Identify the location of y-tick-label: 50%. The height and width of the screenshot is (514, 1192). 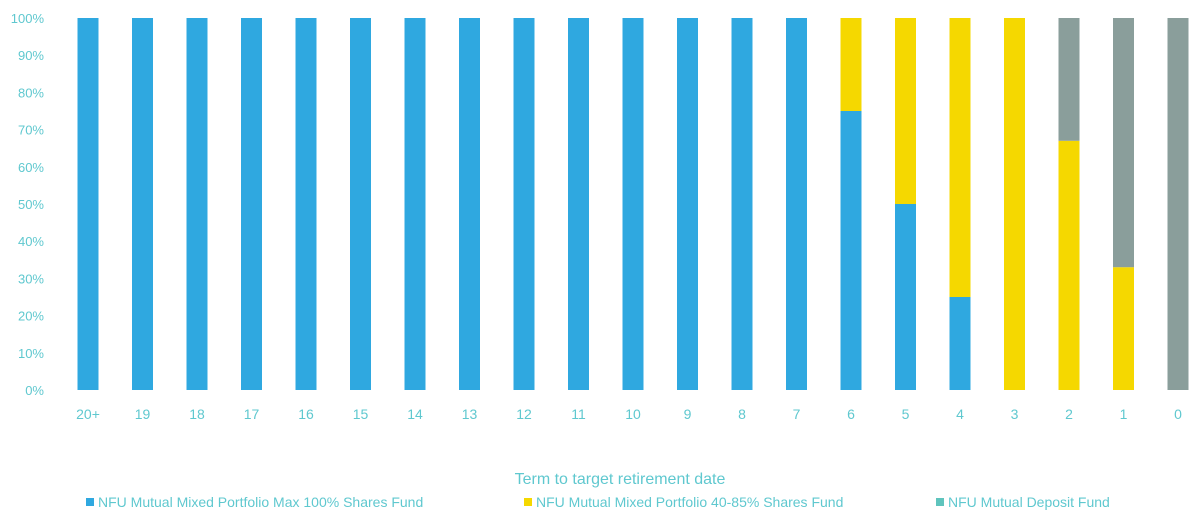
(31, 204).